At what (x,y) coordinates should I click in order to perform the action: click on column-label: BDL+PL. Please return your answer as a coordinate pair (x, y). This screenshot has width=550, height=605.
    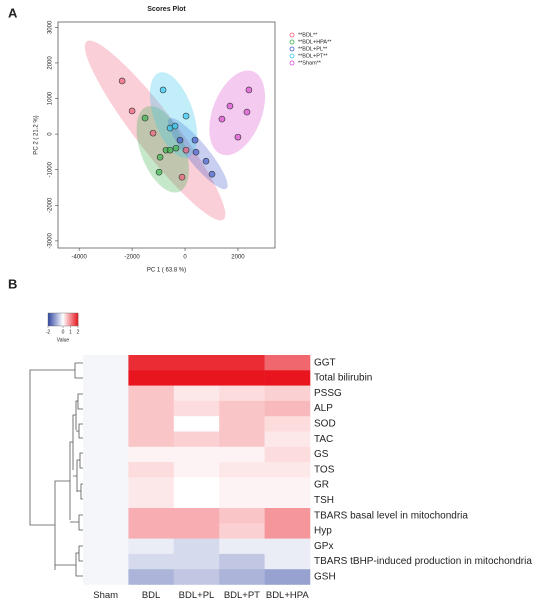
    Looking at the image, I should click on (197, 595).